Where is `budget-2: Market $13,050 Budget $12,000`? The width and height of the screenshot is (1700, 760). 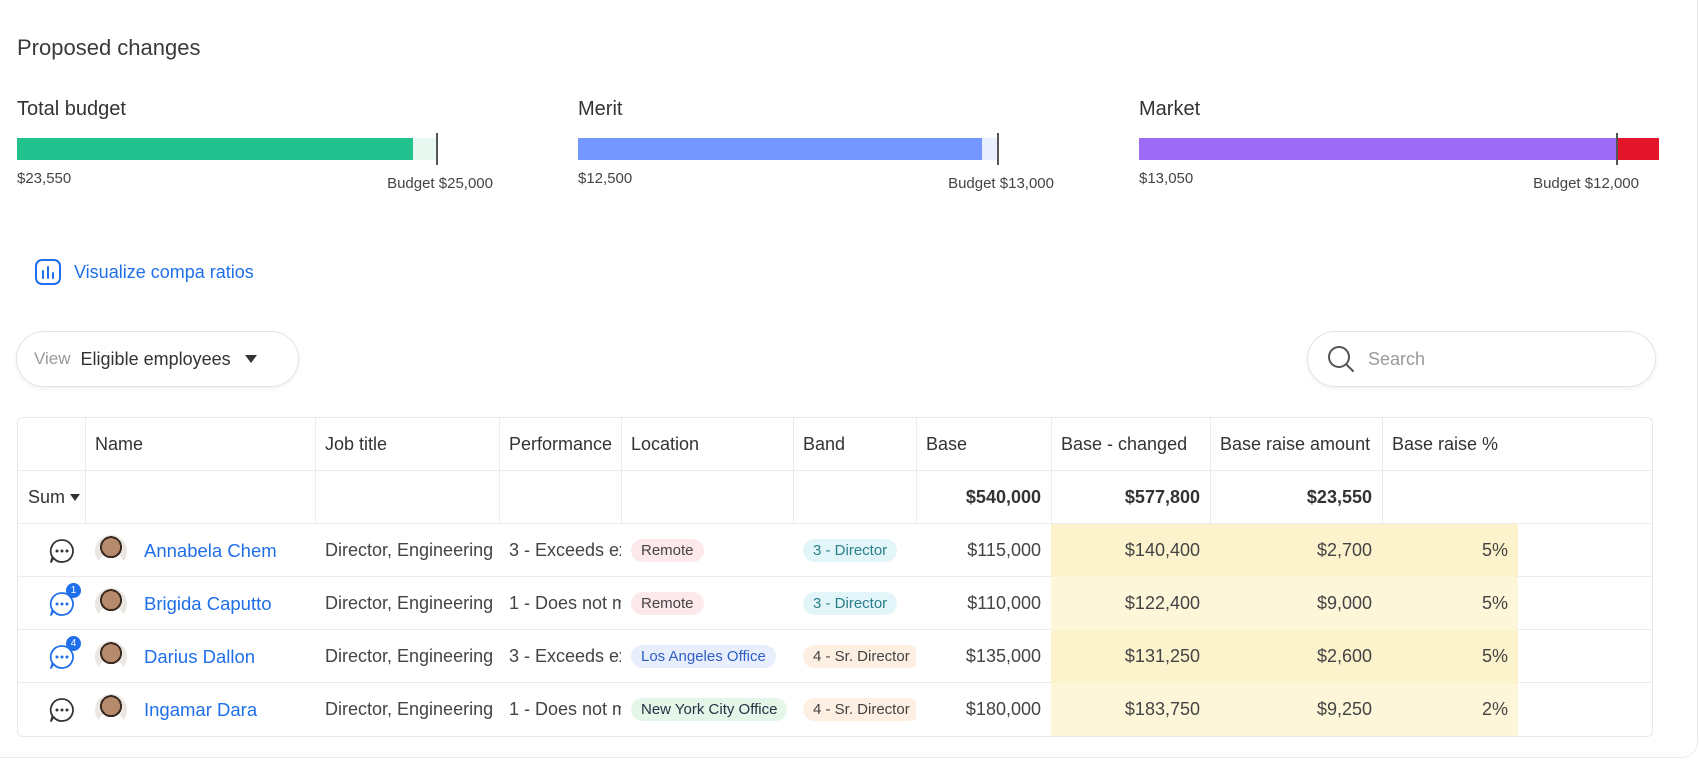
budget-2: Market $13,050 Budget $12,000 is located at coordinates (1399, 148).